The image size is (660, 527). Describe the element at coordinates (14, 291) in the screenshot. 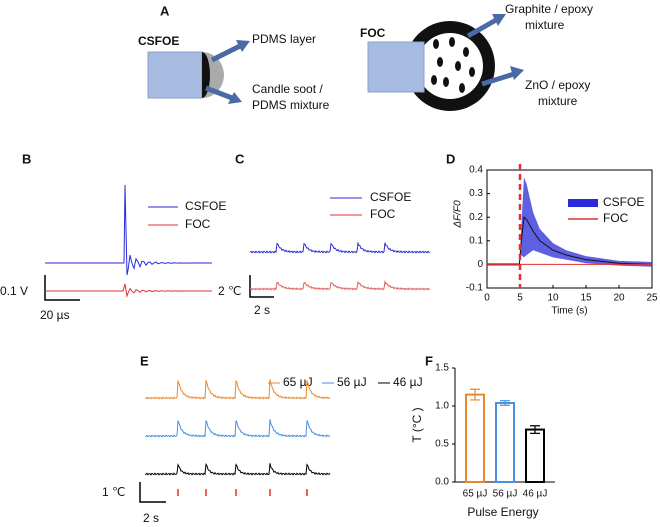

I see `scale-label: 0.1 V` at that location.